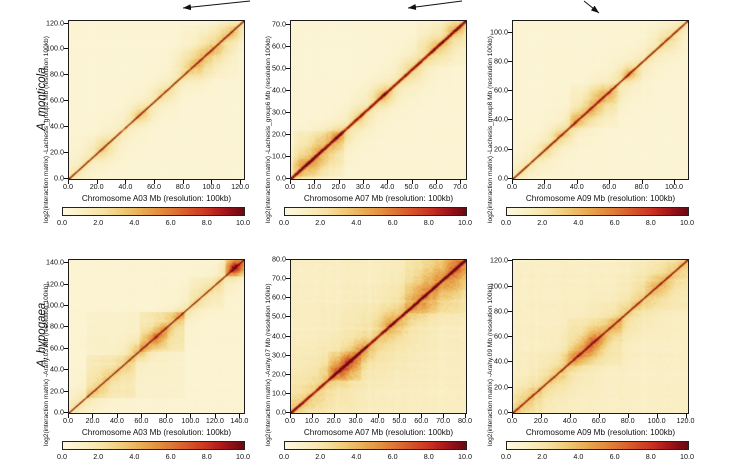 This screenshot has height=471, width=730. Describe the element at coordinates (314, 186) in the screenshot. I see `x-axis-tick-label: 10.0` at that location.